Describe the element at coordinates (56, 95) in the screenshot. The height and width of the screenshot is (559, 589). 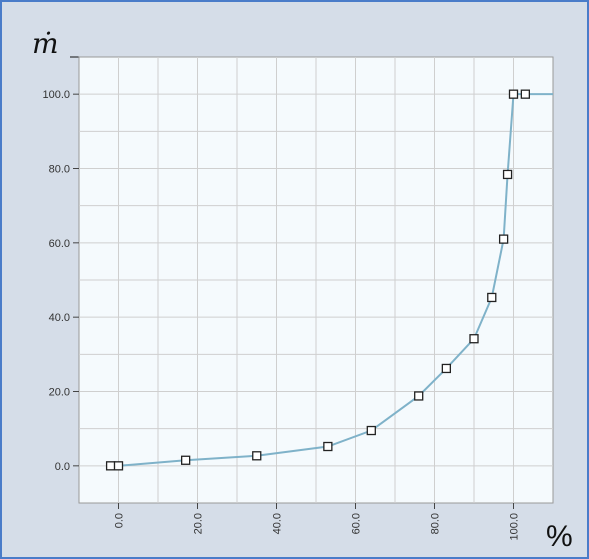
I see `y-tick-label: 100.0` at that location.